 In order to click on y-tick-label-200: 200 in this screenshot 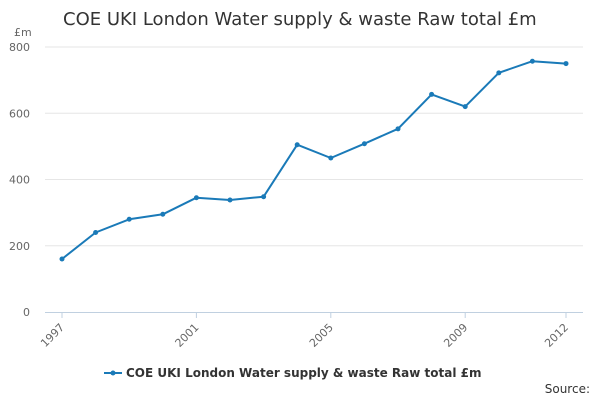, I will do `click(19, 246)`.